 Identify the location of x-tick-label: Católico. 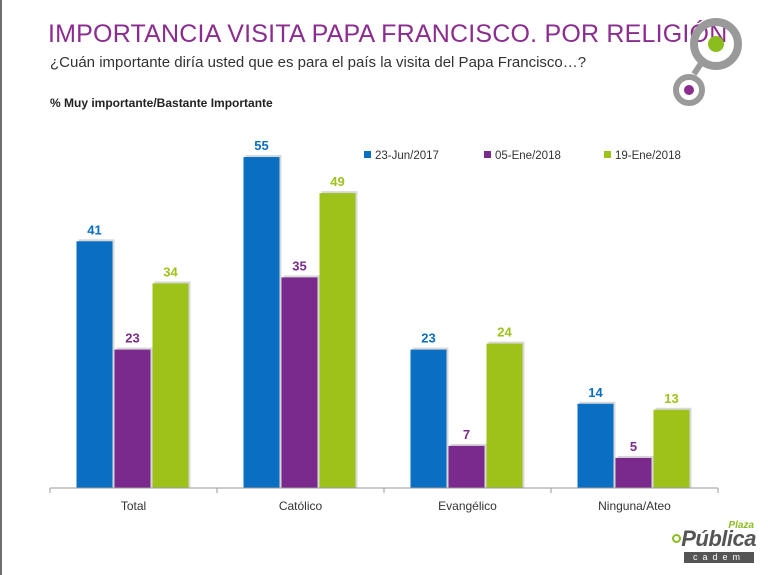
(301, 506).